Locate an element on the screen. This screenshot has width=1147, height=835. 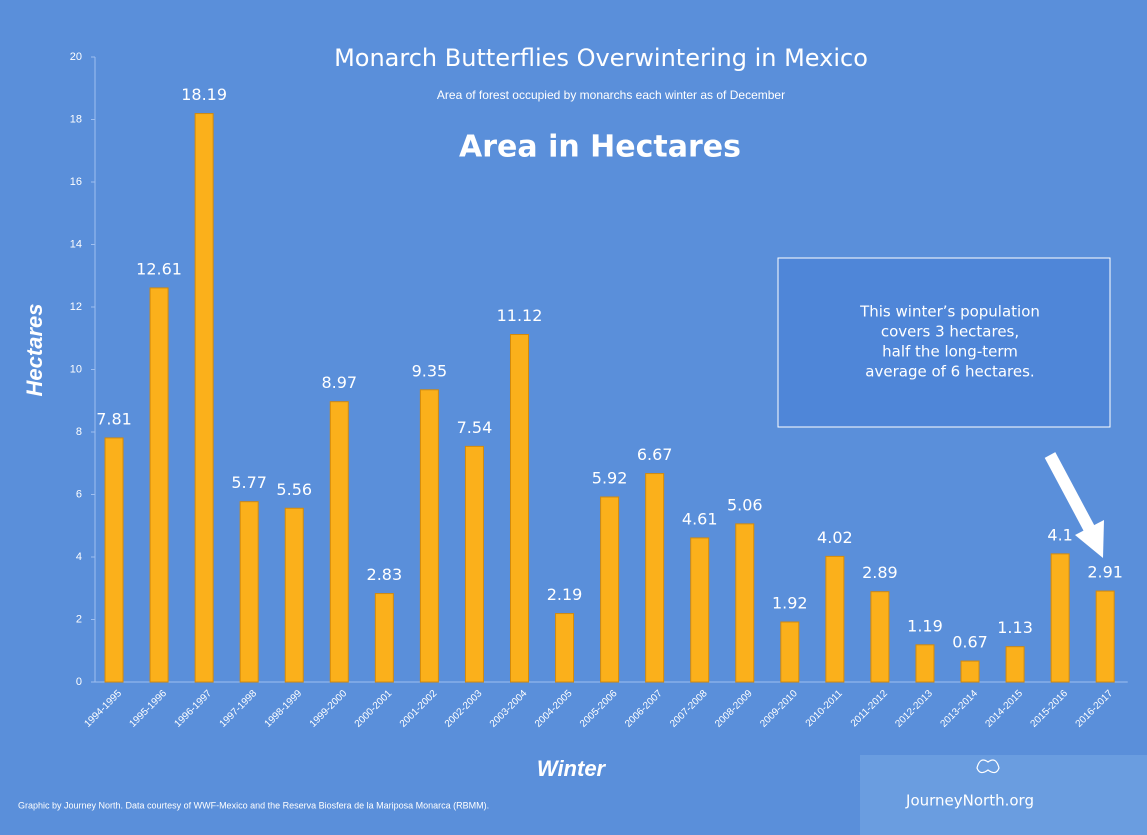
x-axis-label: Winter is located at coordinates (572, 768).